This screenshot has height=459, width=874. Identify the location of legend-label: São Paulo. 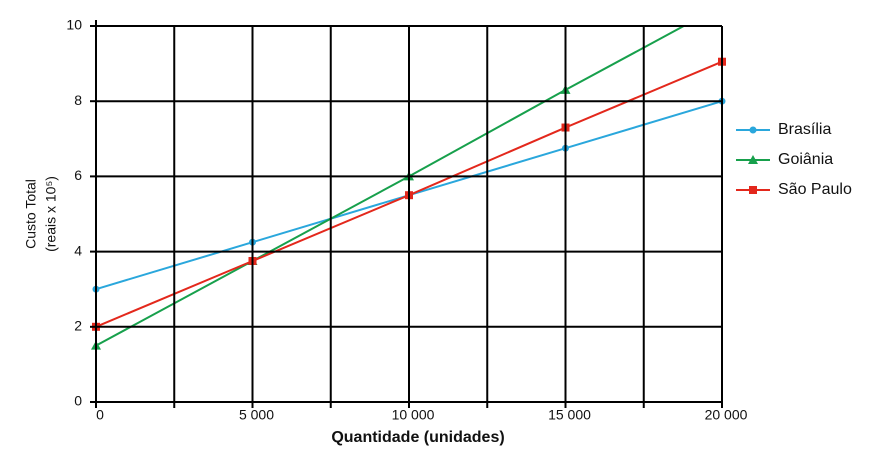
(815, 189).